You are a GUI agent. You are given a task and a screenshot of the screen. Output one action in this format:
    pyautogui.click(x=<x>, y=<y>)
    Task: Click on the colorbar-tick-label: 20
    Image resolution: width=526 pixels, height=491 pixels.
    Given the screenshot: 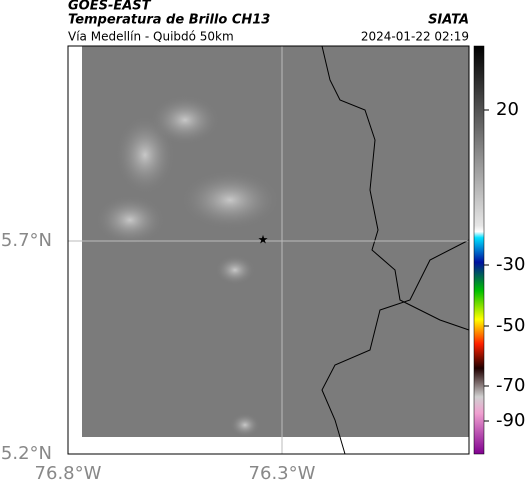 What is the action you would take?
    pyautogui.click(x=507, y=109)
    